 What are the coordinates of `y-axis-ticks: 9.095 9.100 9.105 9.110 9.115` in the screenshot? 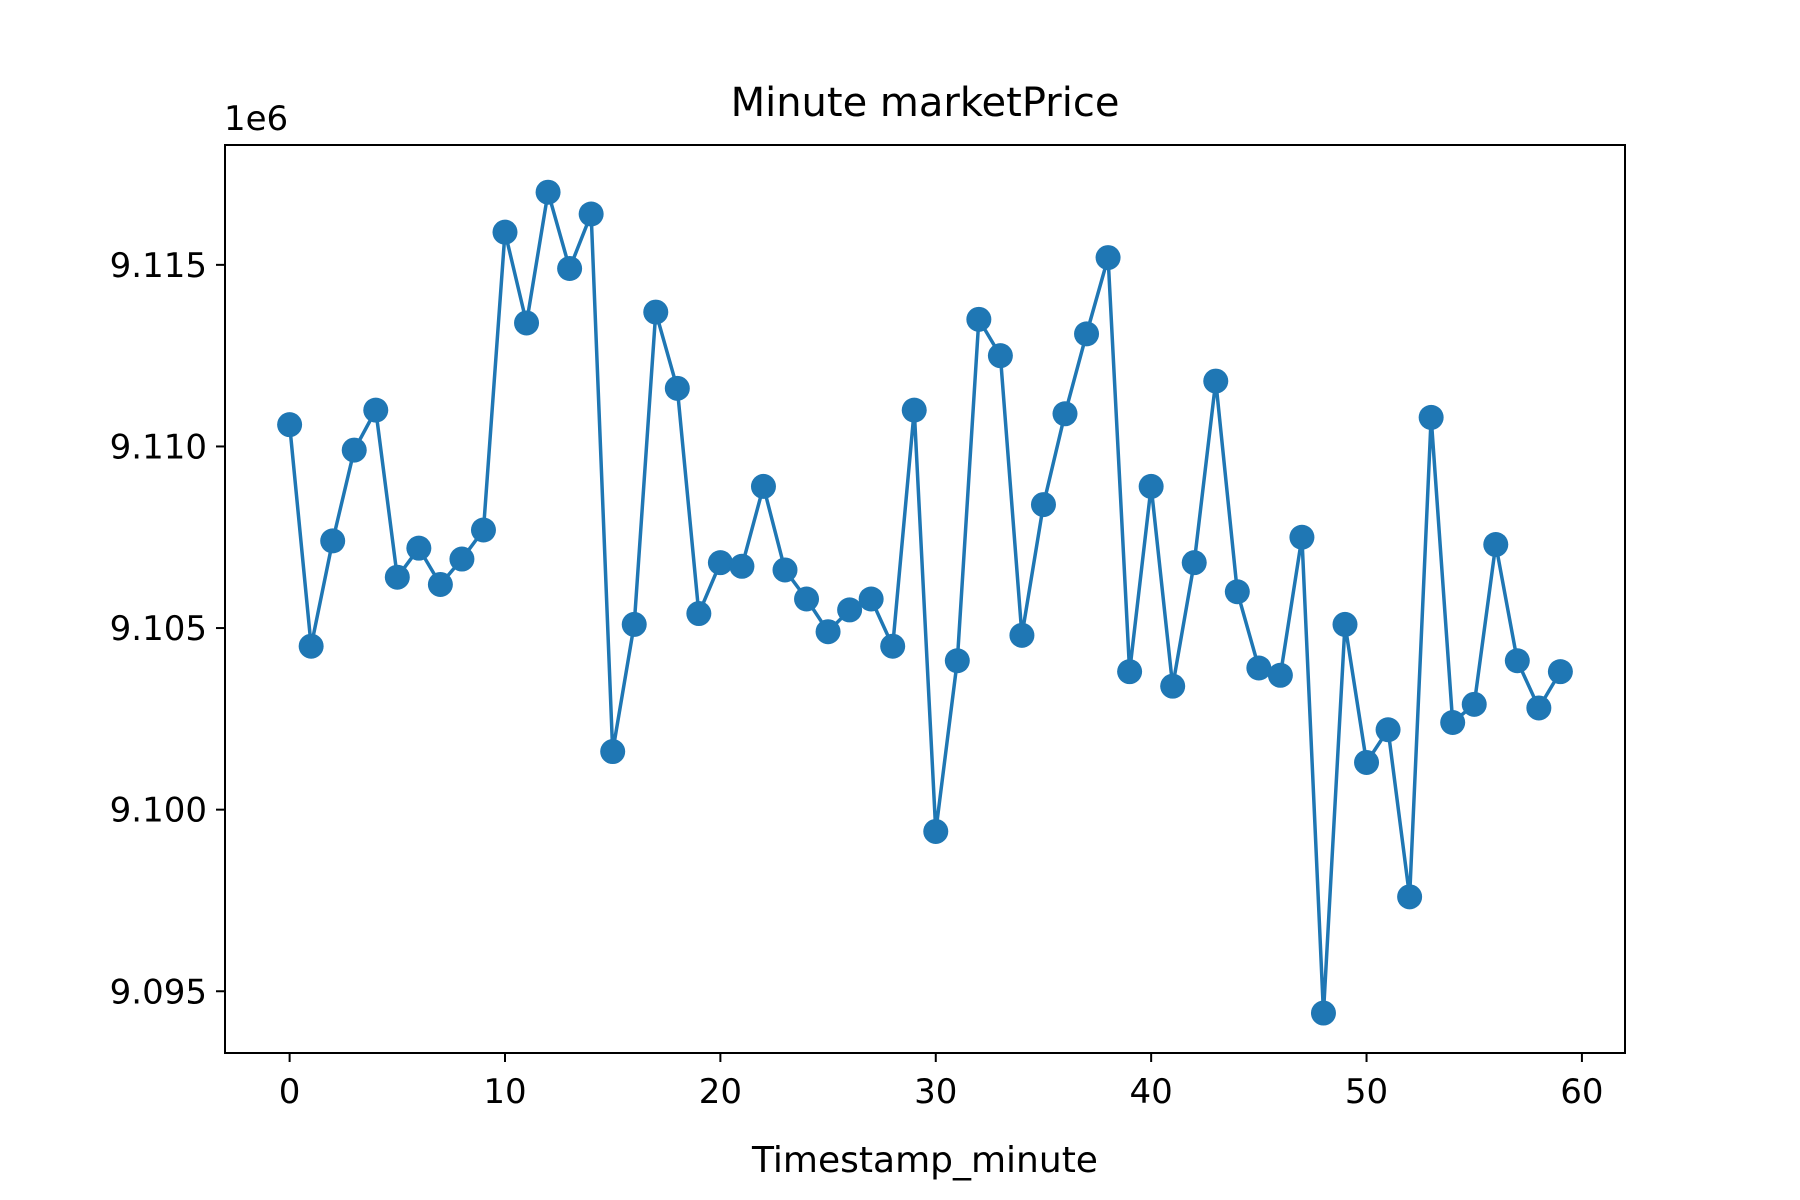 It's located at (167, 629).